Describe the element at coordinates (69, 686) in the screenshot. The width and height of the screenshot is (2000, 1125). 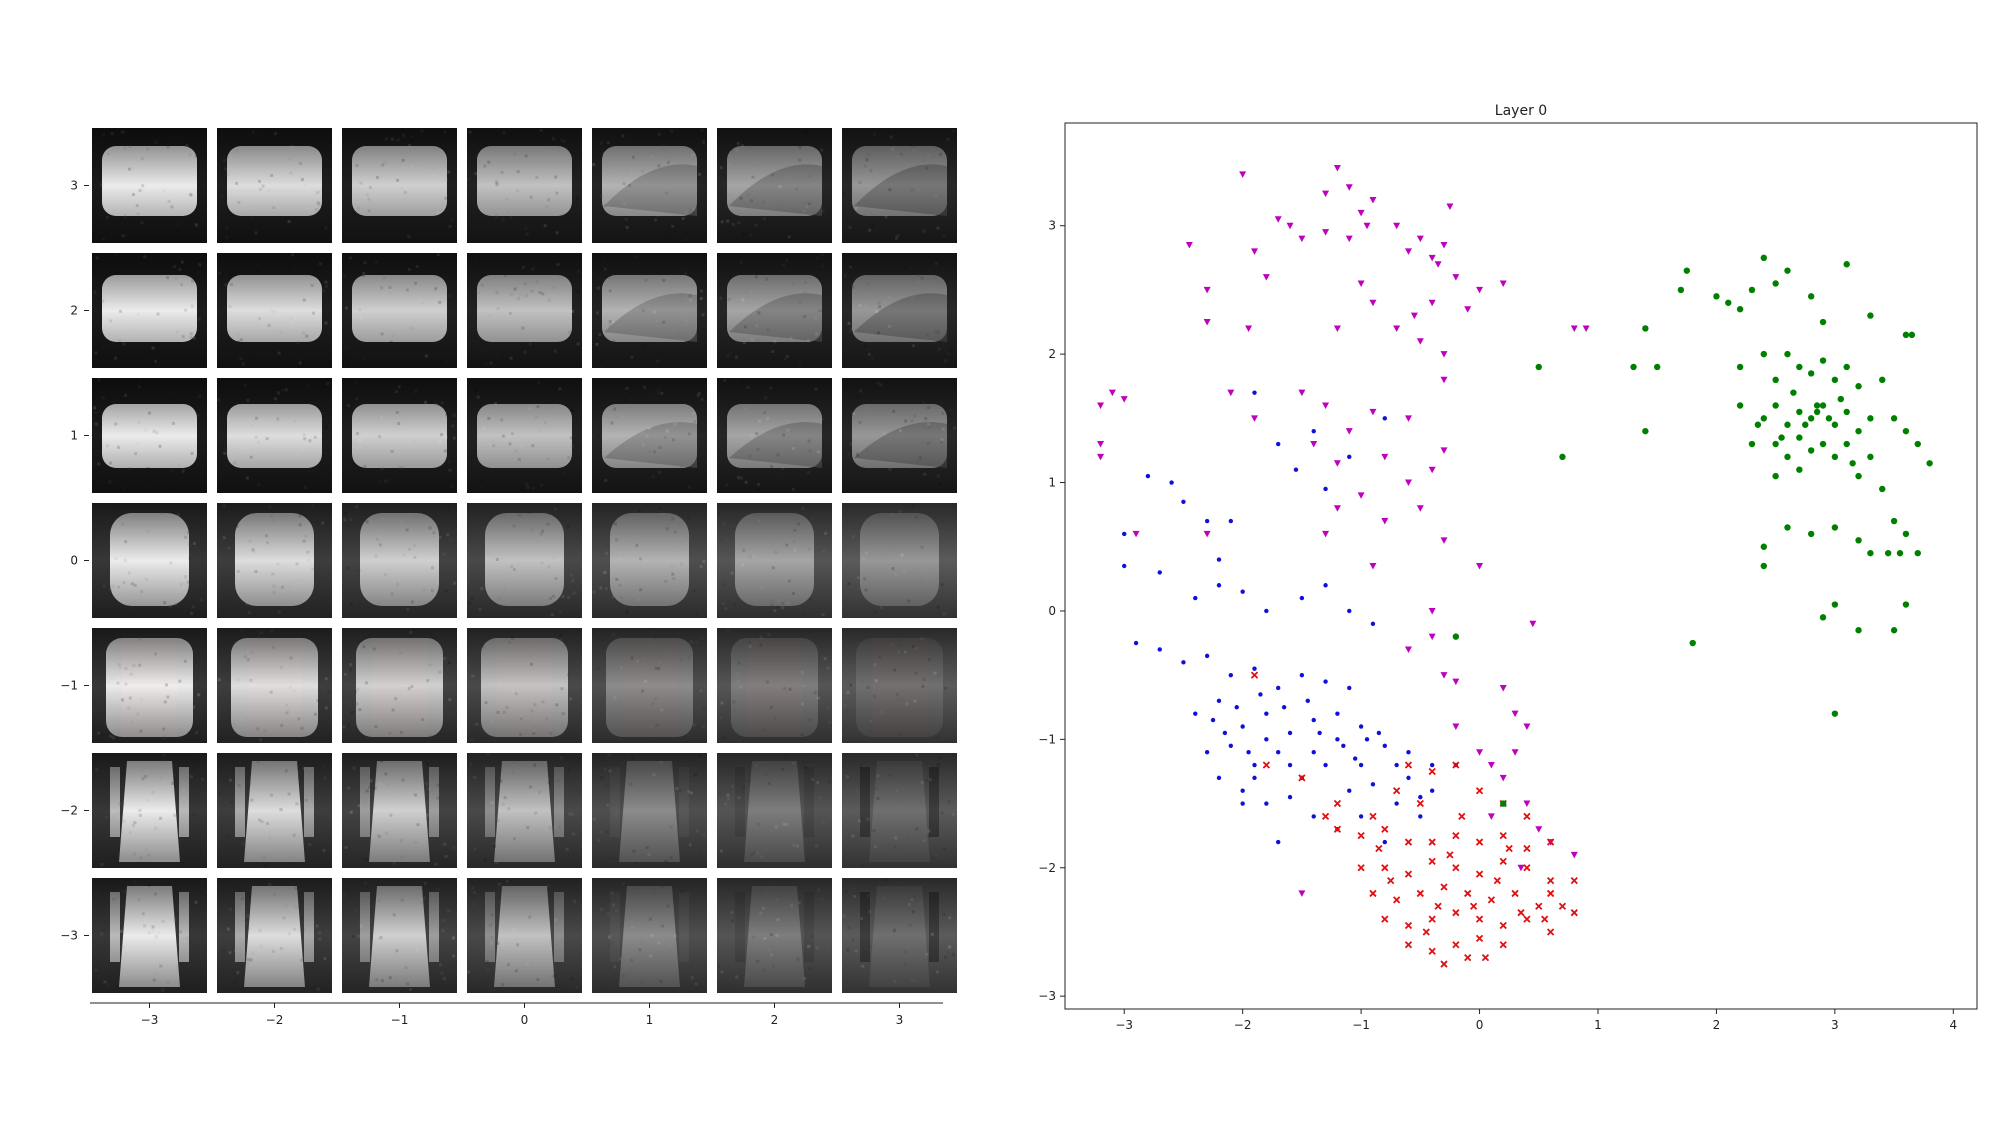
I see `grid-y-tick-label: −1` at that location.